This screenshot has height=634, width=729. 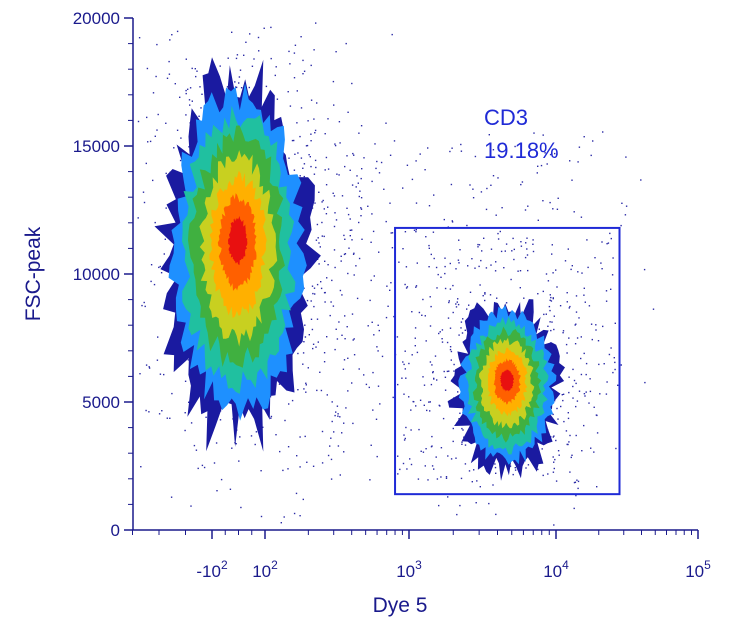 I want to click on y-tick-label-0: 0, so click(x=115, y=530).